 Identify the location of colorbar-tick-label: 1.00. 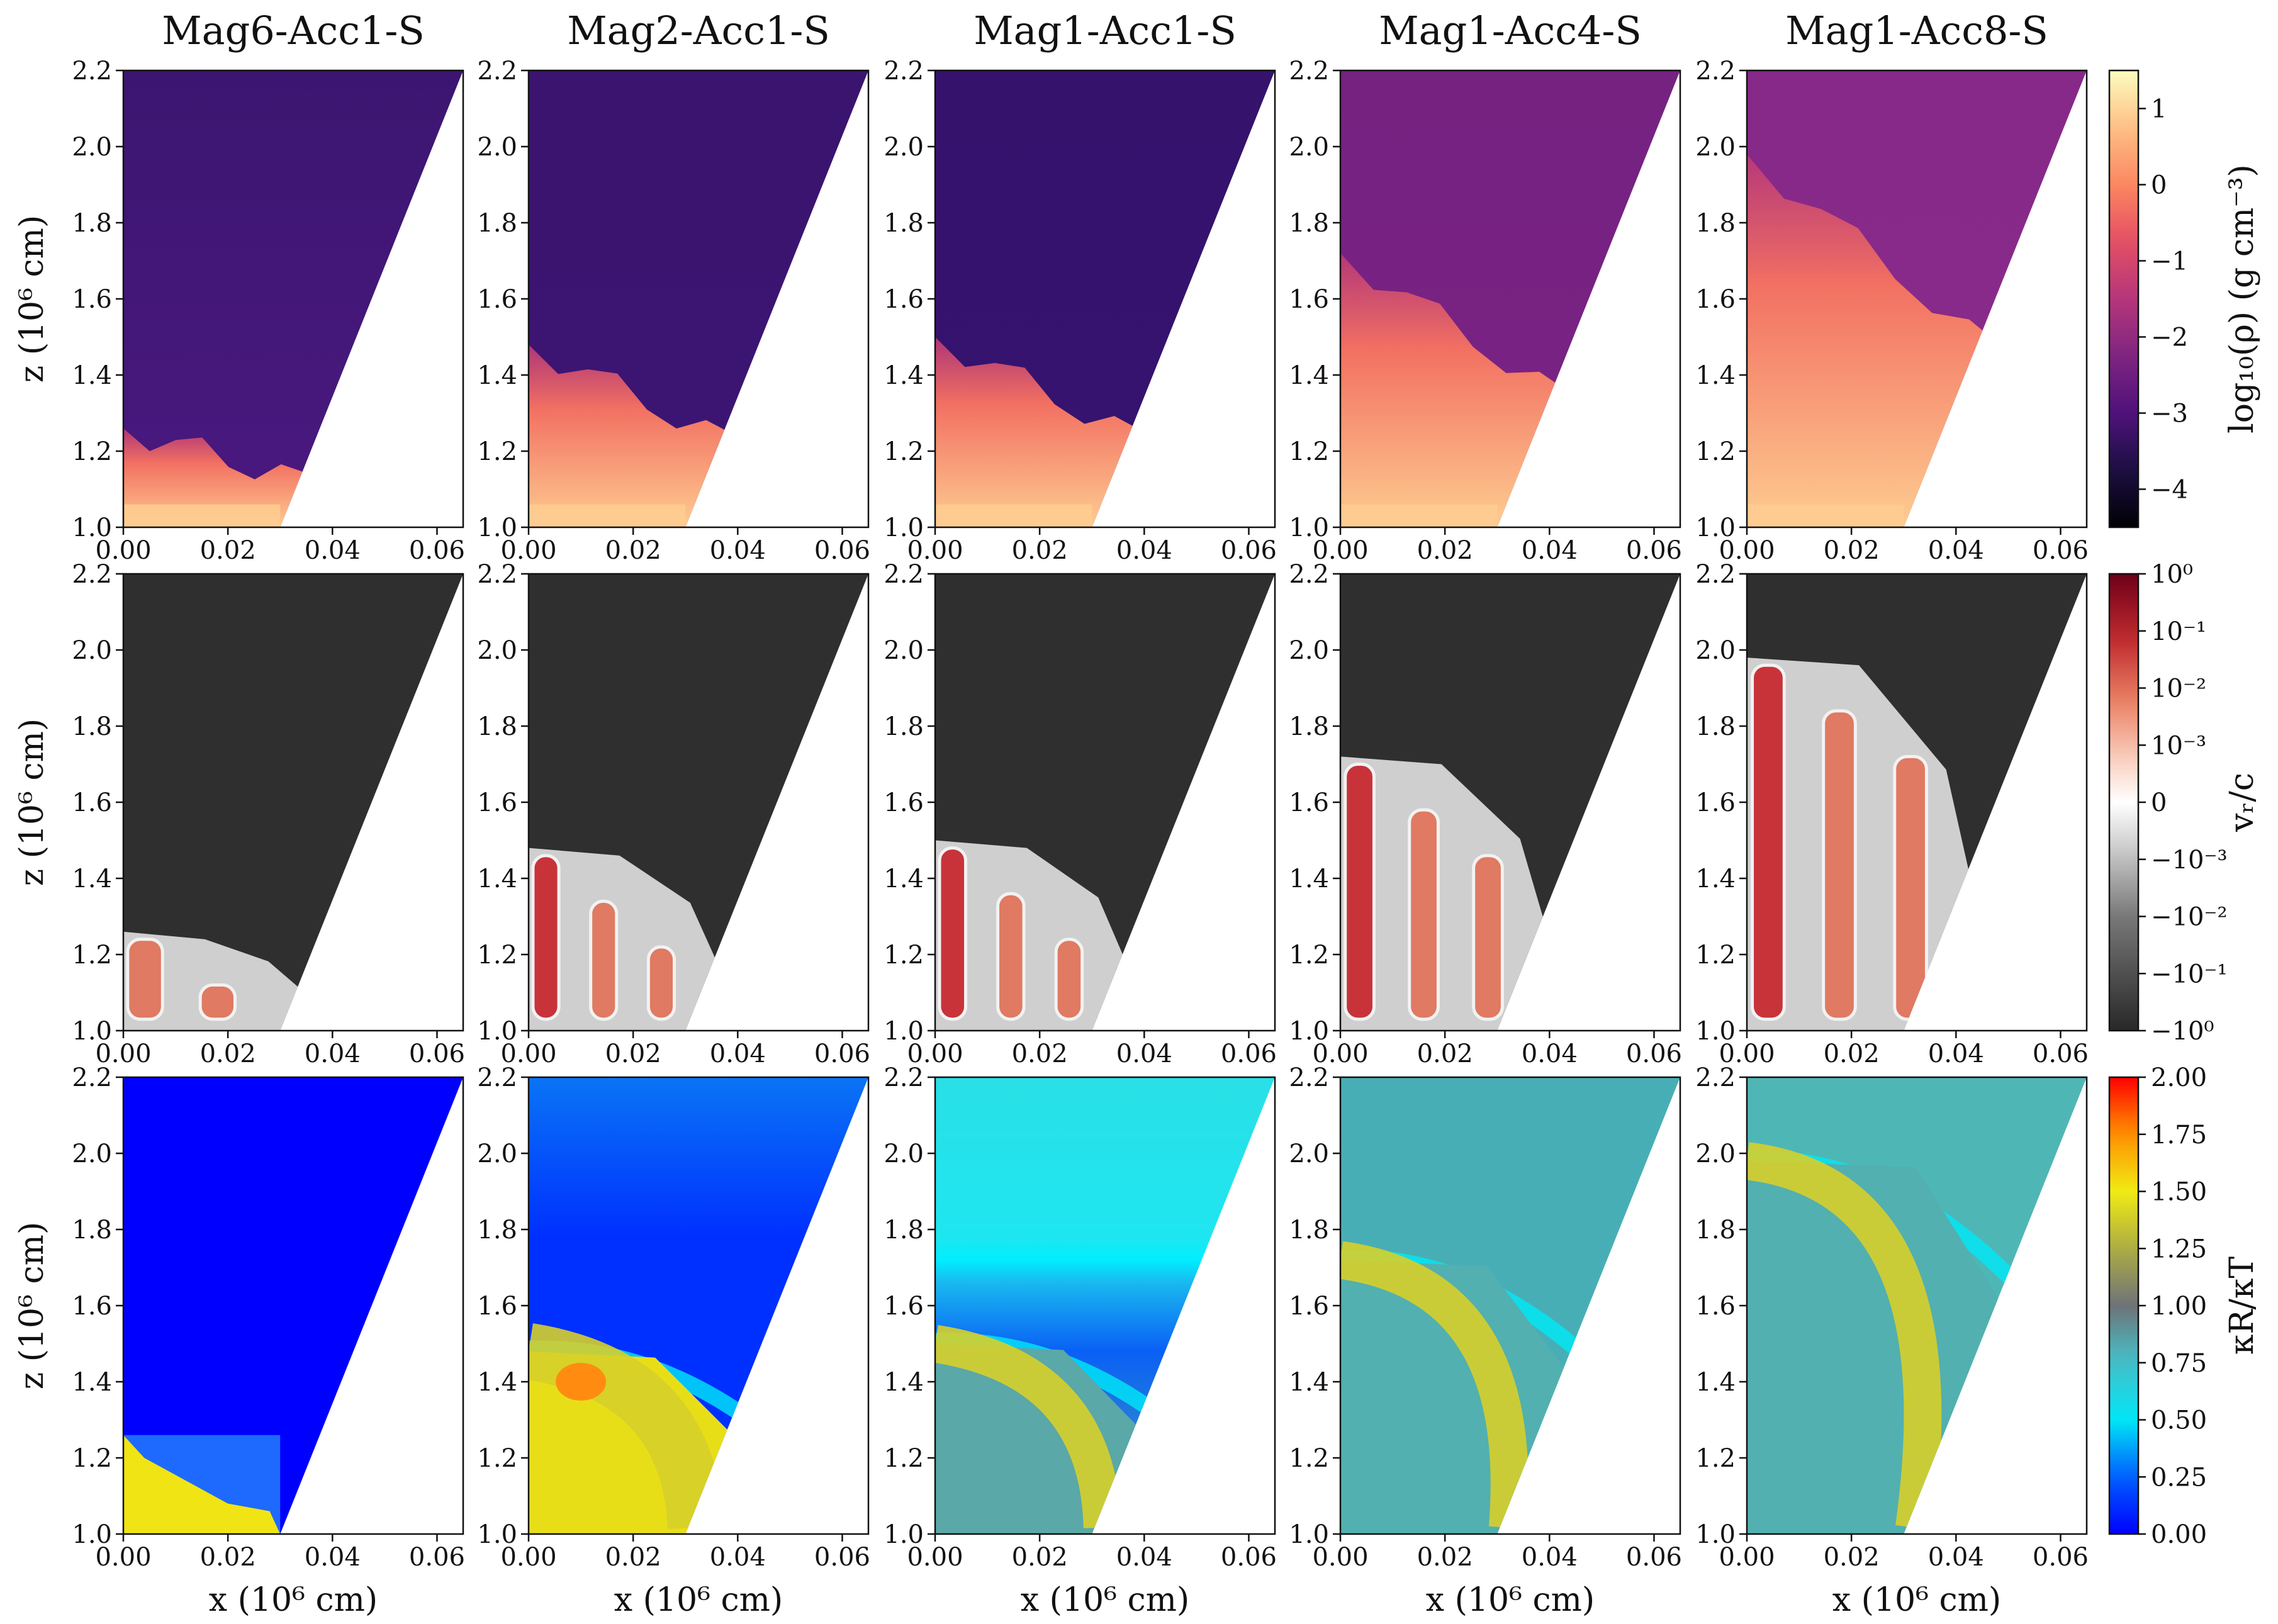
(2179, 1306).